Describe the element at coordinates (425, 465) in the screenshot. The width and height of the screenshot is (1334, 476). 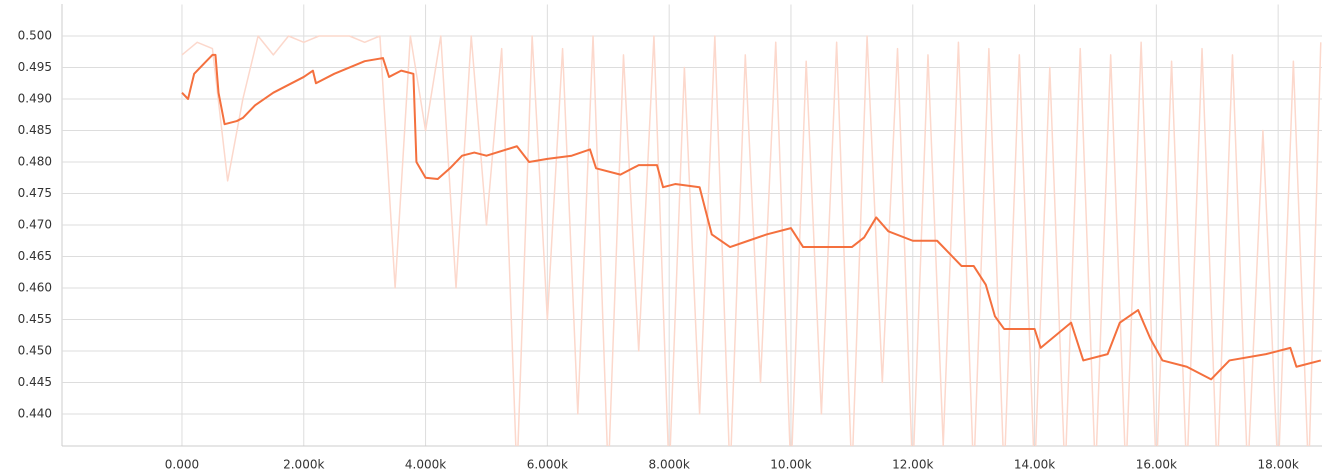
I see `x-tick-label: 4.000k` at that location.